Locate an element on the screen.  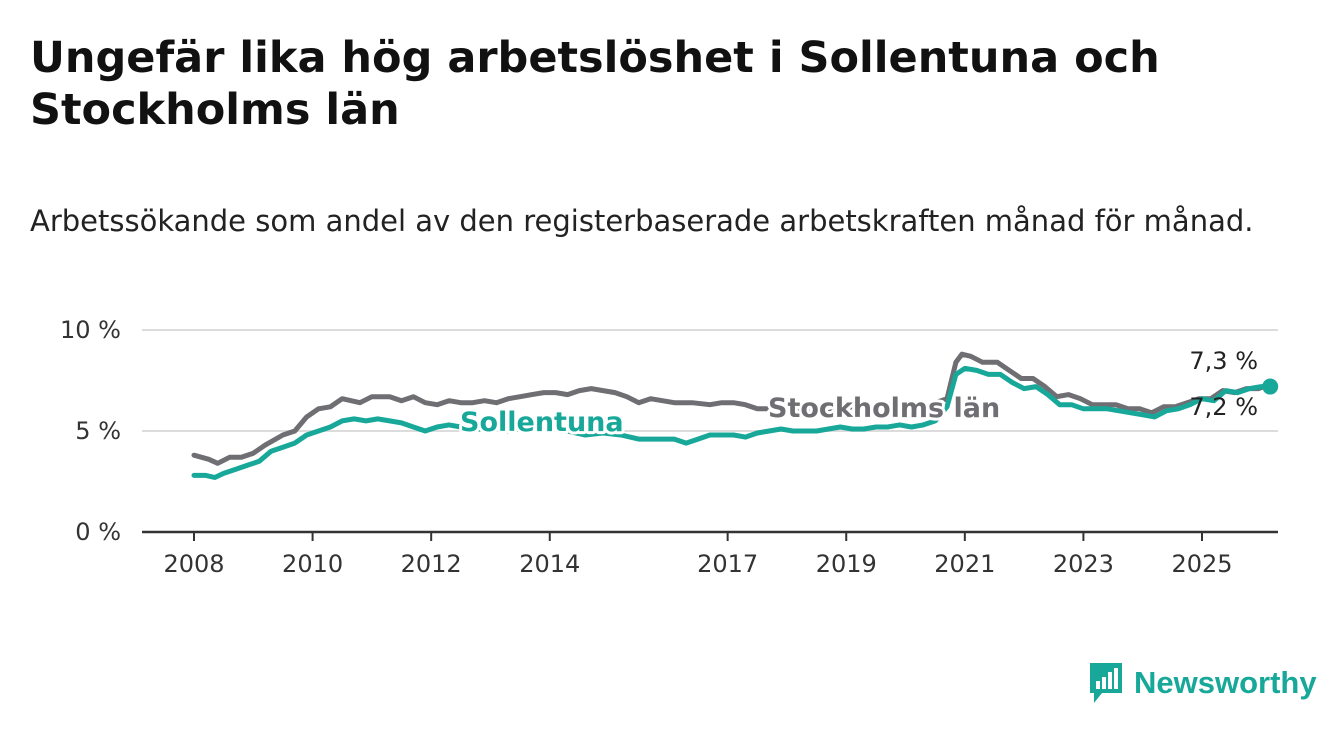
series-line-stockholms-lan is located at coordinates (732, 408).